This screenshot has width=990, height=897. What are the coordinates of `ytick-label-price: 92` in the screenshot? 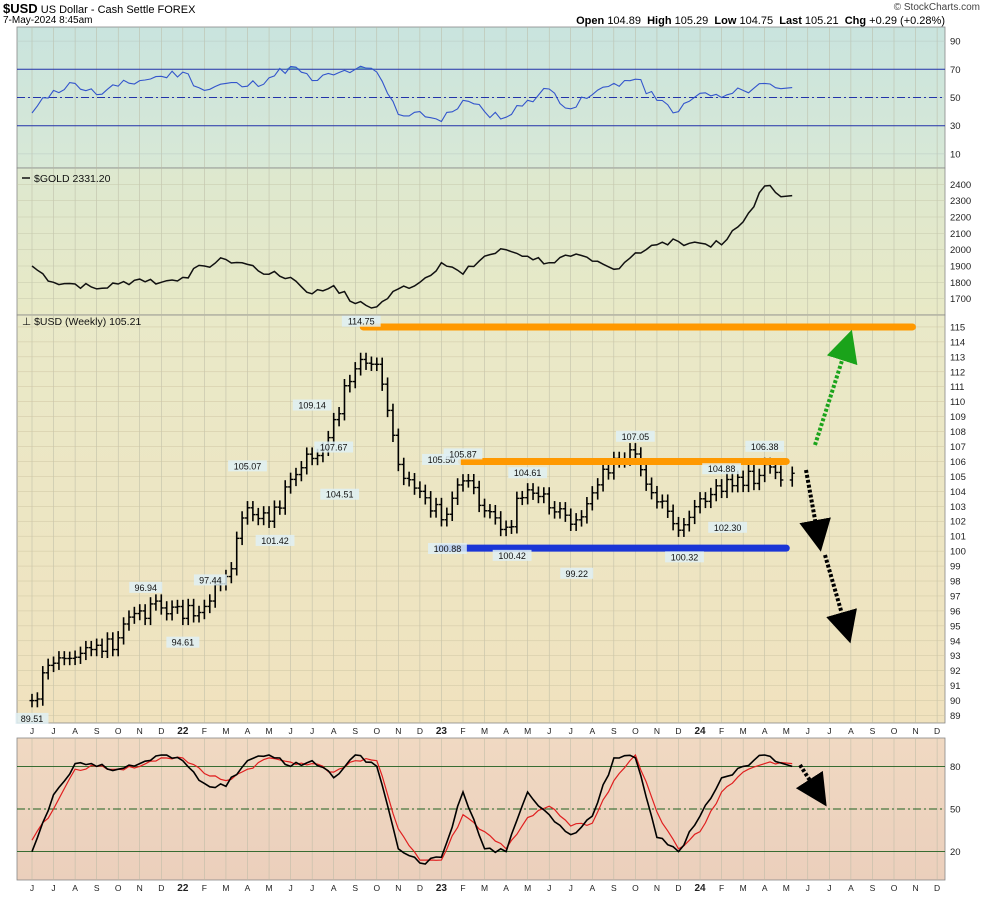 It's located at (955, 671).